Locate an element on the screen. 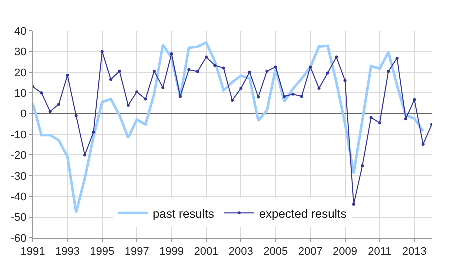 The height and width of the screenshot is (279, 450). x-tick-label: 2007 is located at coordinates (310, 252).